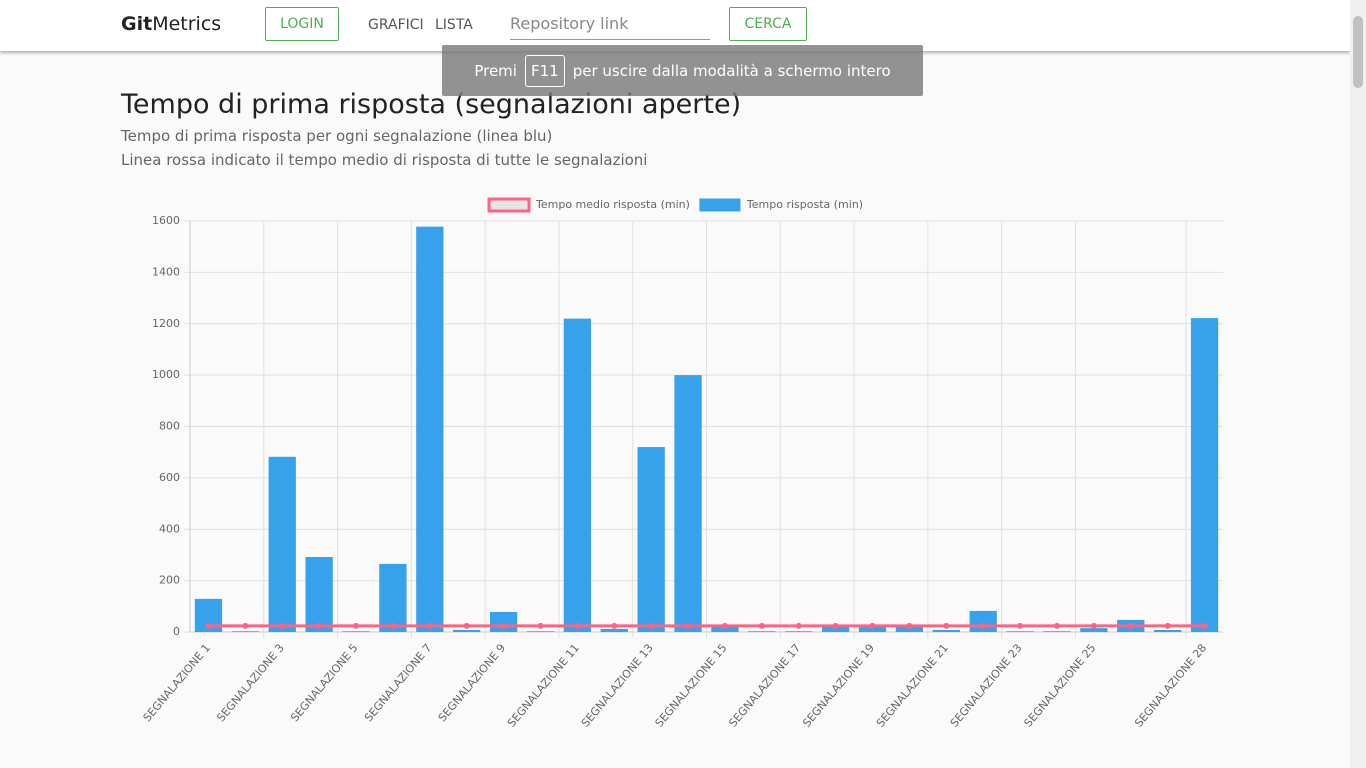 The width and height of the screenshot is (1366, 768). I want to click on y-tick-label: 1200, so click(166, 323).